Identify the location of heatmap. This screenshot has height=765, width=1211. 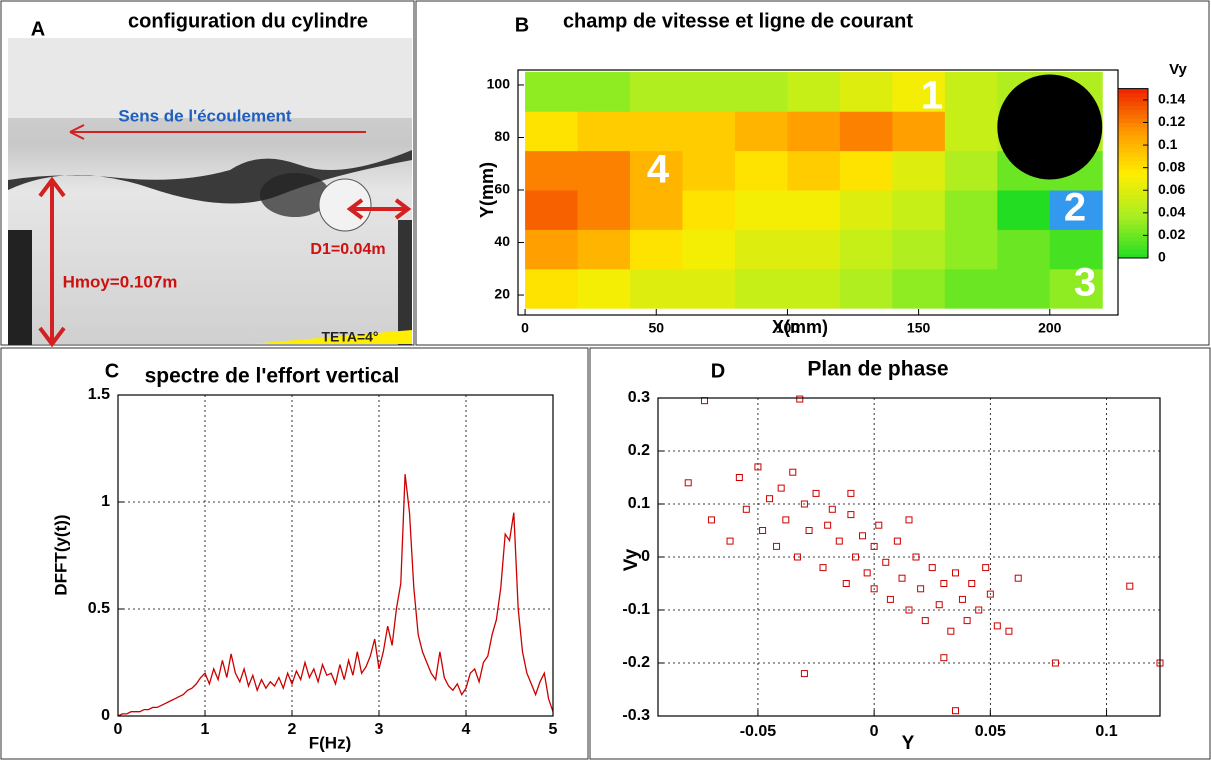
(814, 190).